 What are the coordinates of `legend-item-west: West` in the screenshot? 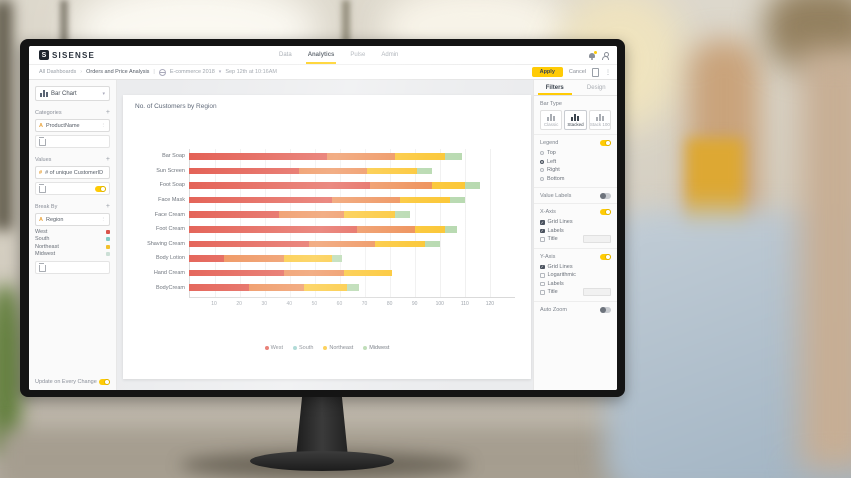 It's located at (273, 348).